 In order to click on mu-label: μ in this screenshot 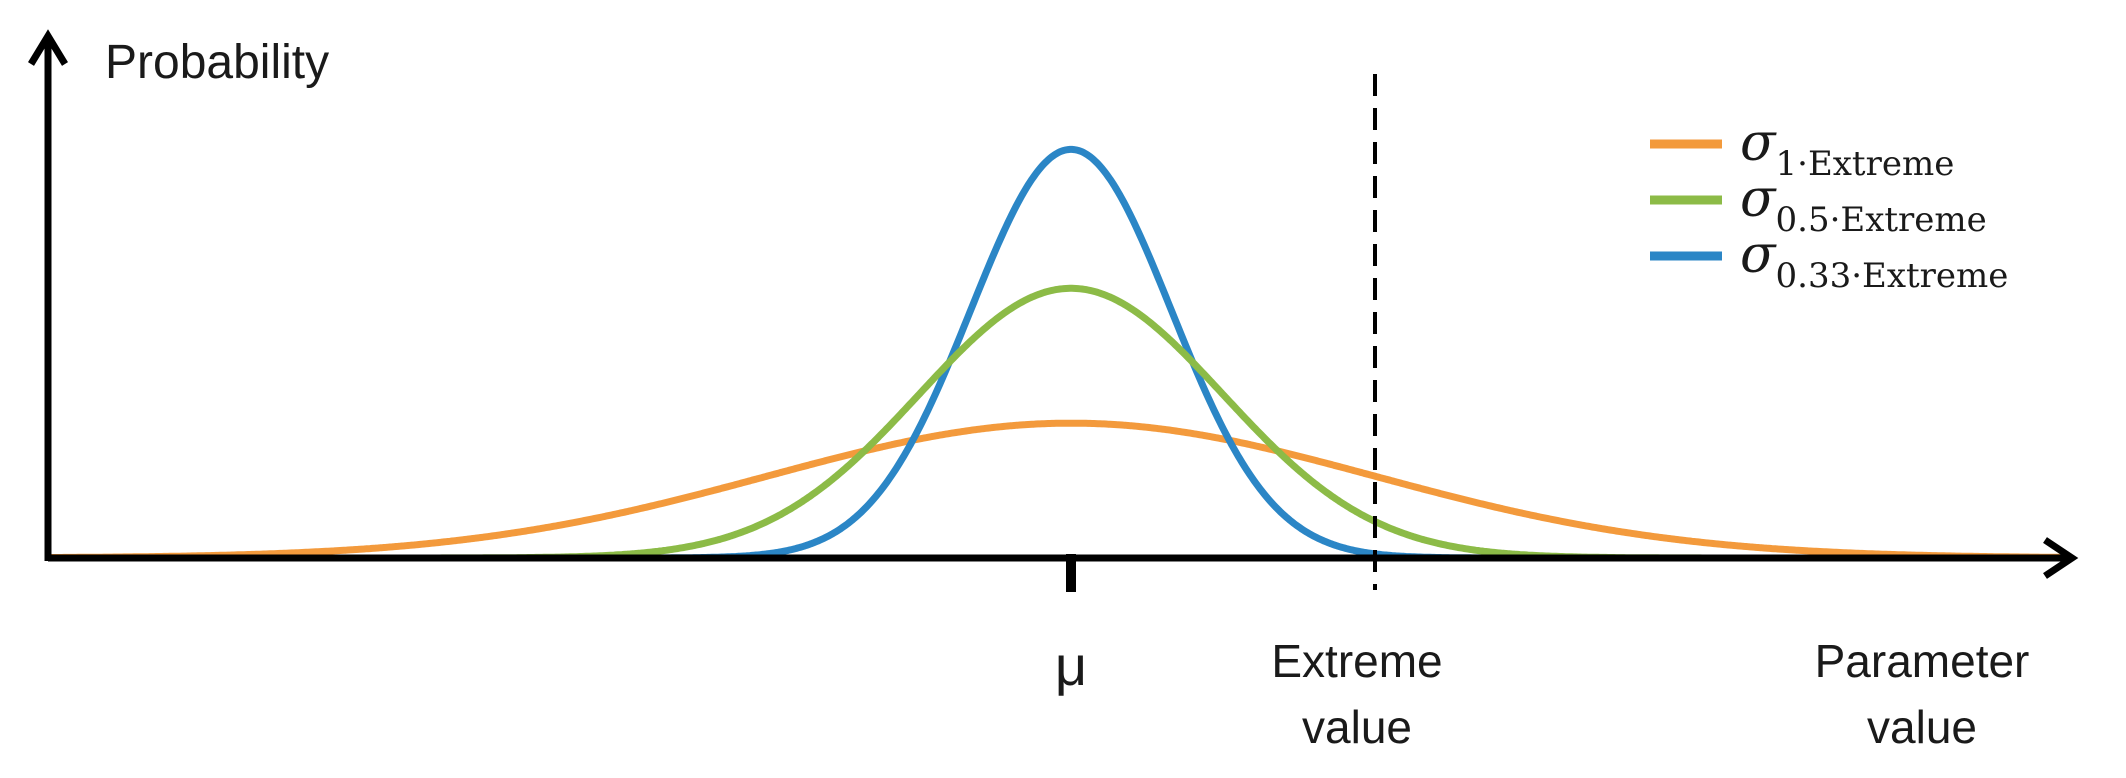, I will do `click(1071, 665)`.